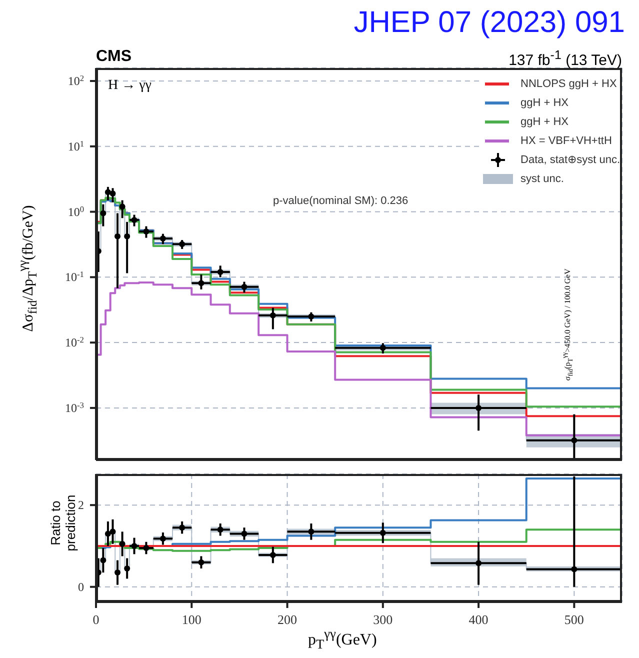  What do you see at coordinates (74, 407) in the screenshot?
I see `y-tick-label: 10$^{-3}$` at bounding box center [74, 407].